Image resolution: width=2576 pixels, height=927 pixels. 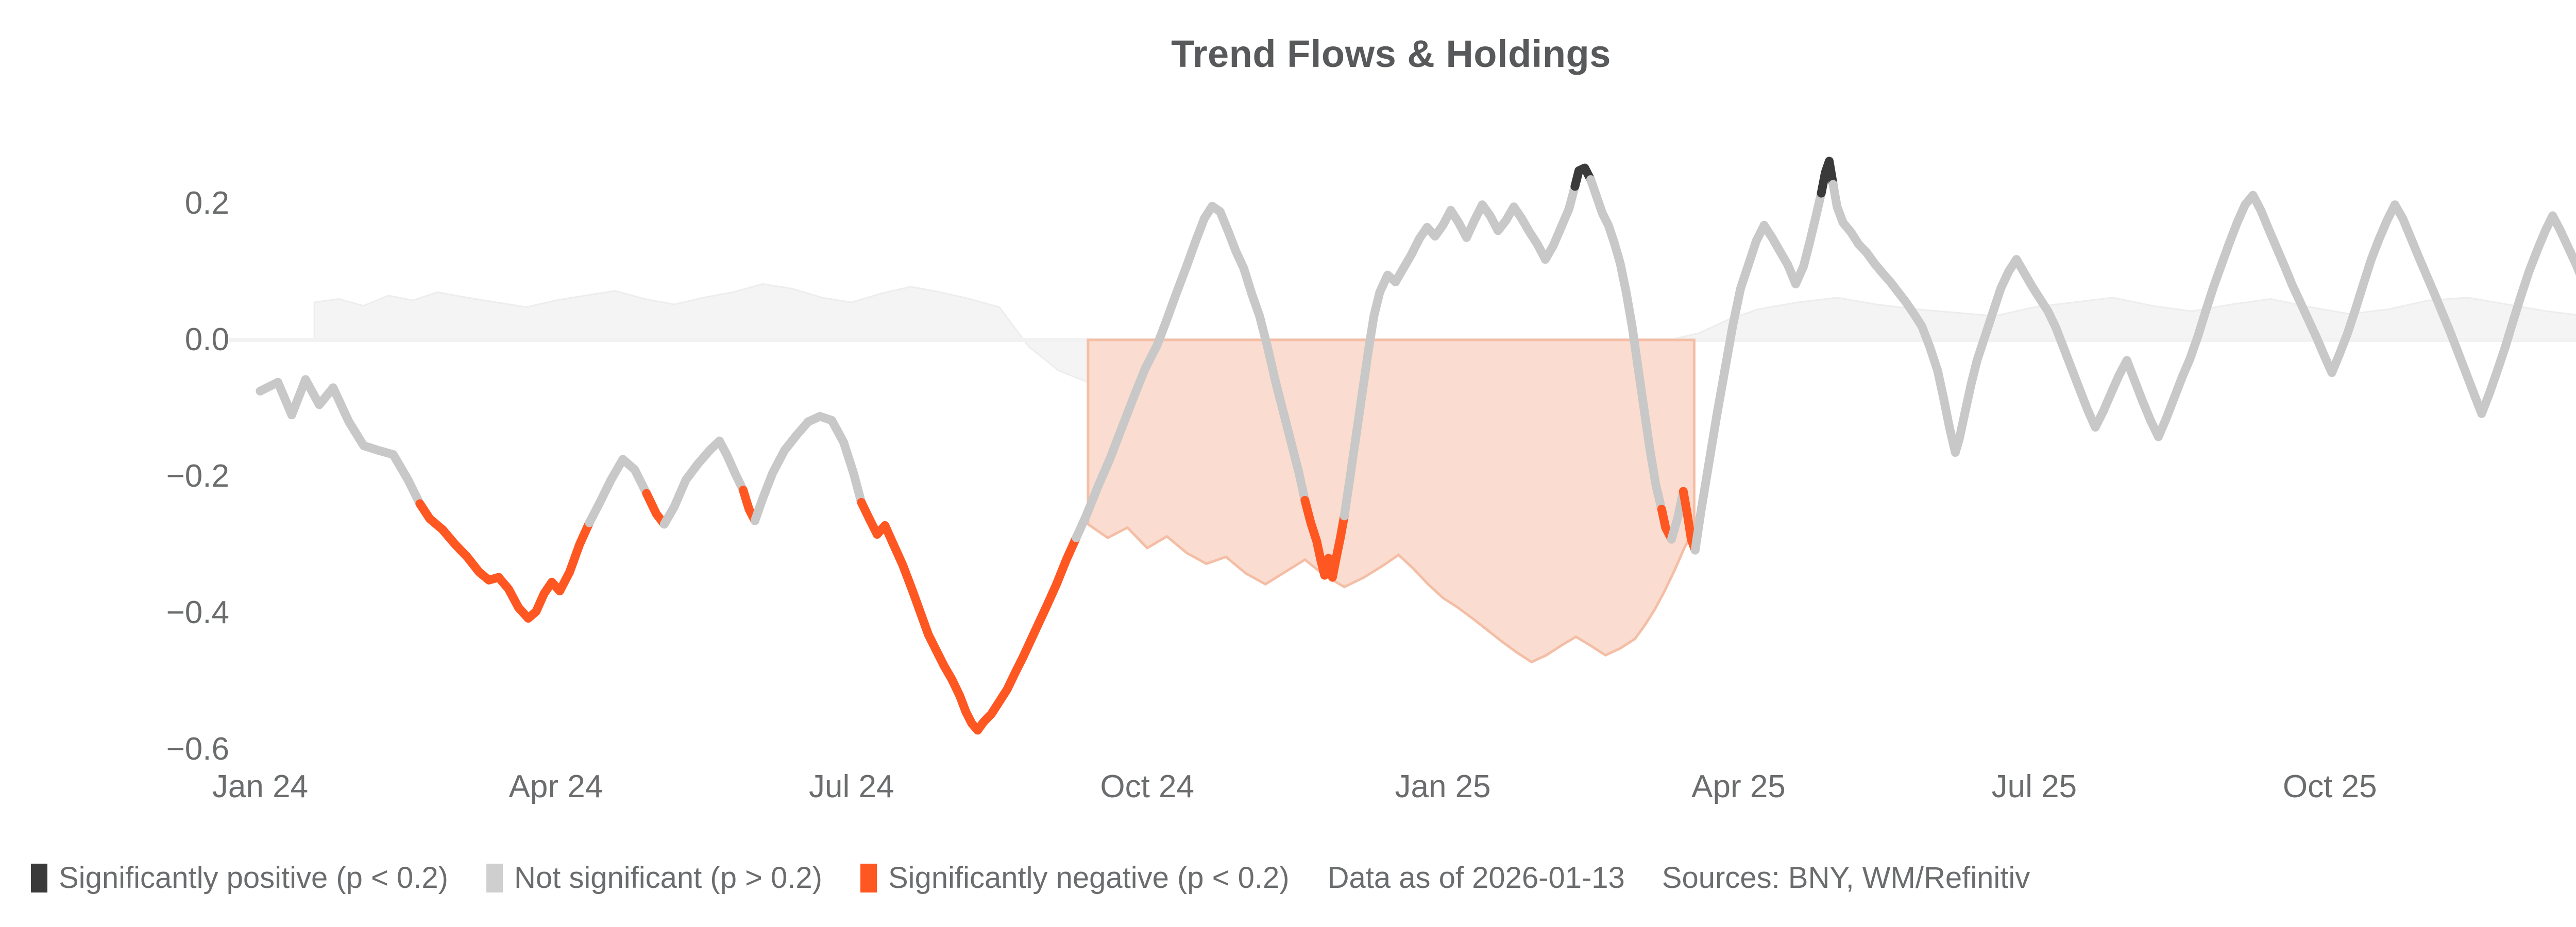 I want to click on y-tick-label: 0.0, so click(x=206, y=339).